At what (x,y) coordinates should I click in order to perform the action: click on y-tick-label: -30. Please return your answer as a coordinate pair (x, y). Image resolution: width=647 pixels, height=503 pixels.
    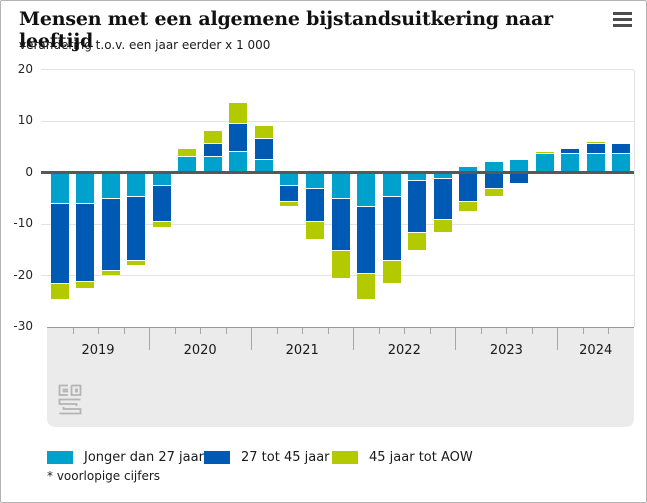
    Looking at the image, I should click on (23, 326).